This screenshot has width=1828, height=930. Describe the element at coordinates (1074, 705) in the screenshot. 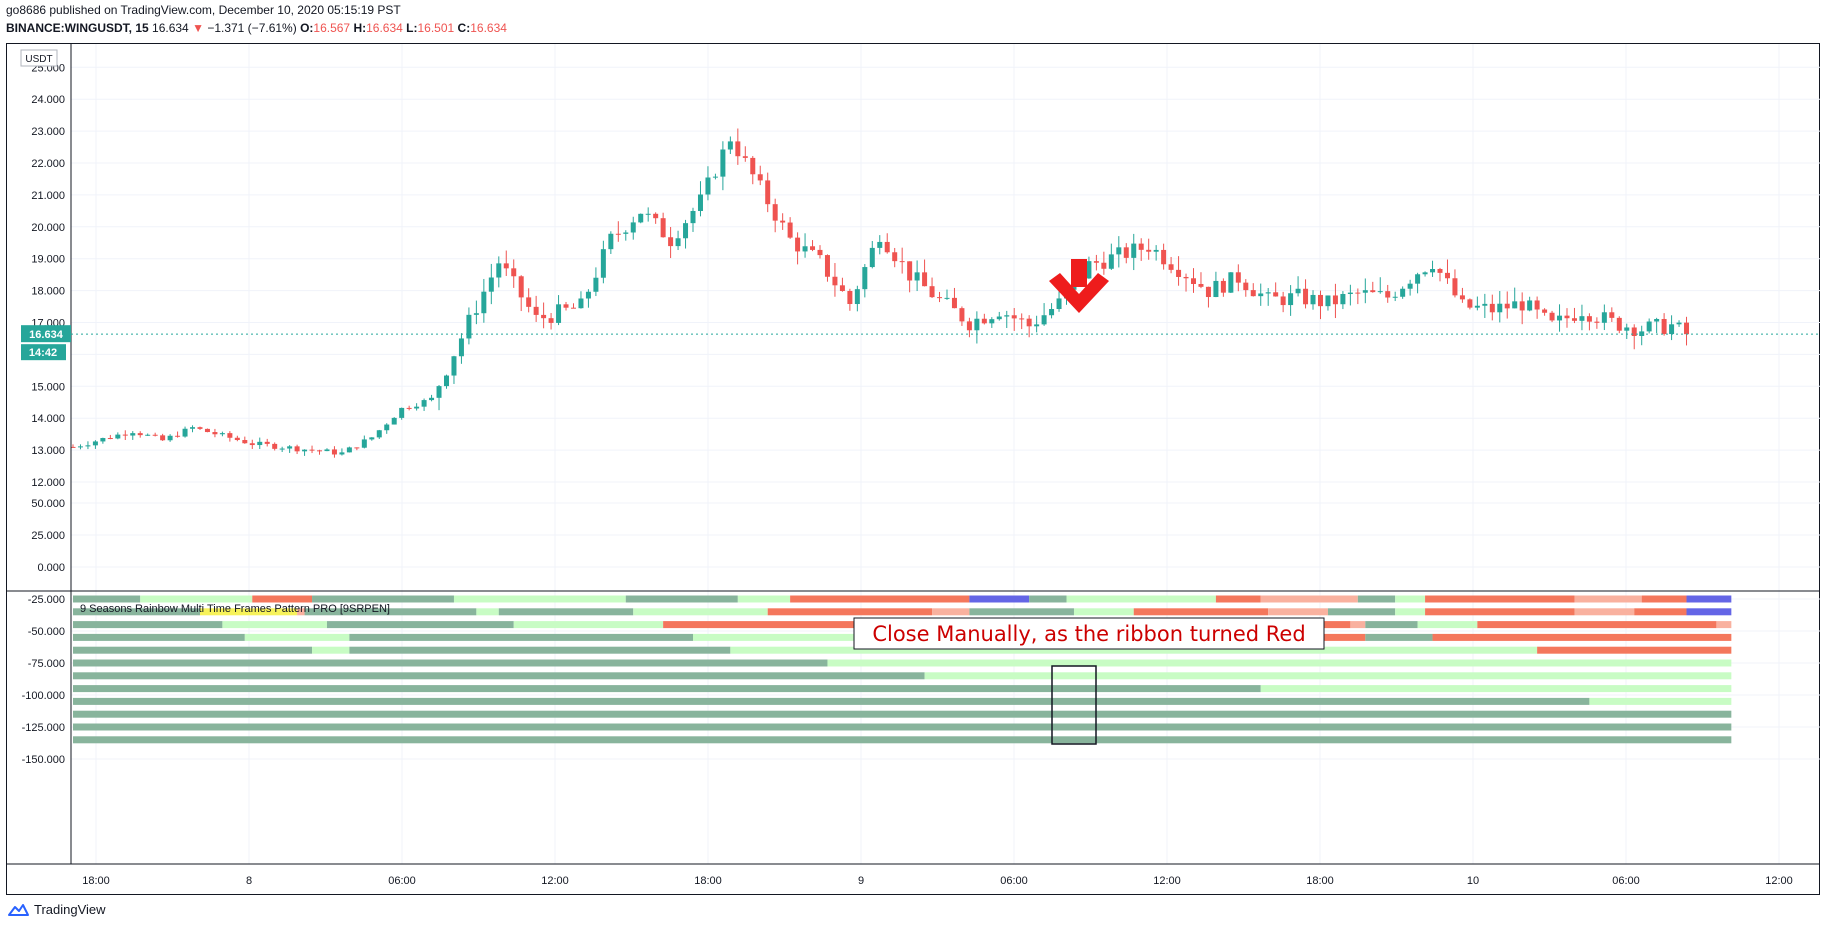

I see `highlight-box` at that location.